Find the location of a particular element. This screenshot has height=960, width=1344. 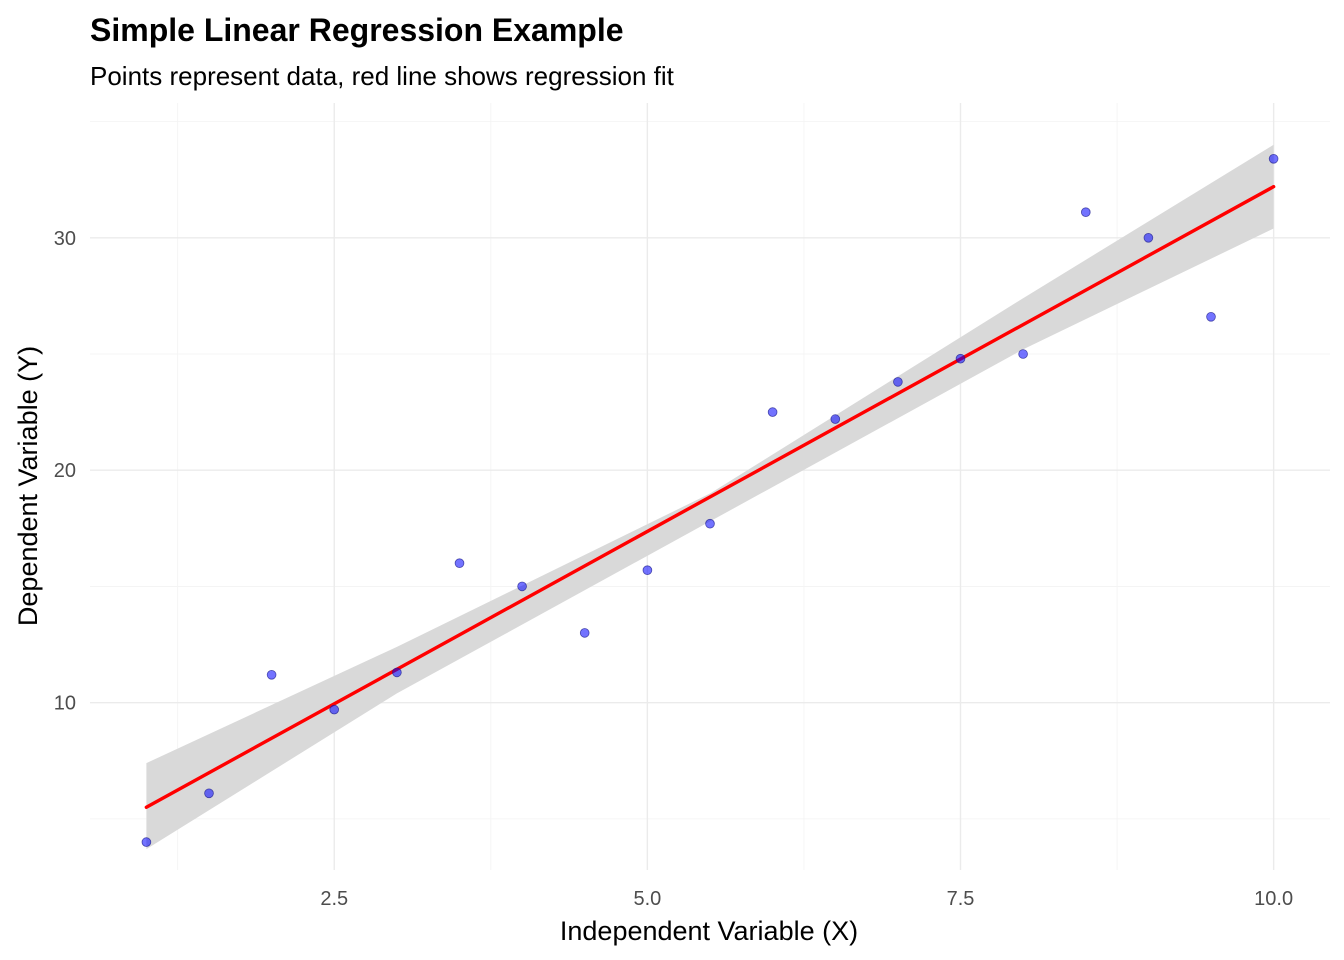

x-tick-label: 5.0 is located at coordinates (647, 899).